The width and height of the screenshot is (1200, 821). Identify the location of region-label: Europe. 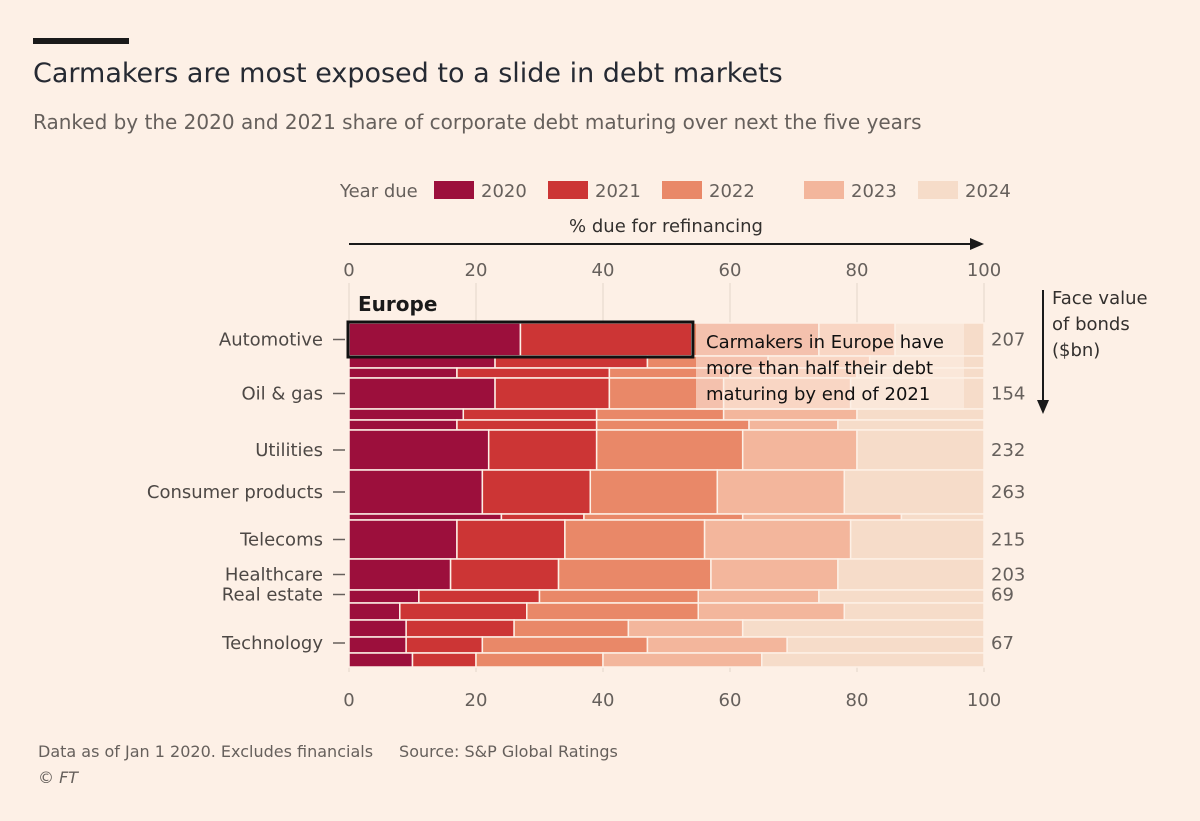
(397, 304).